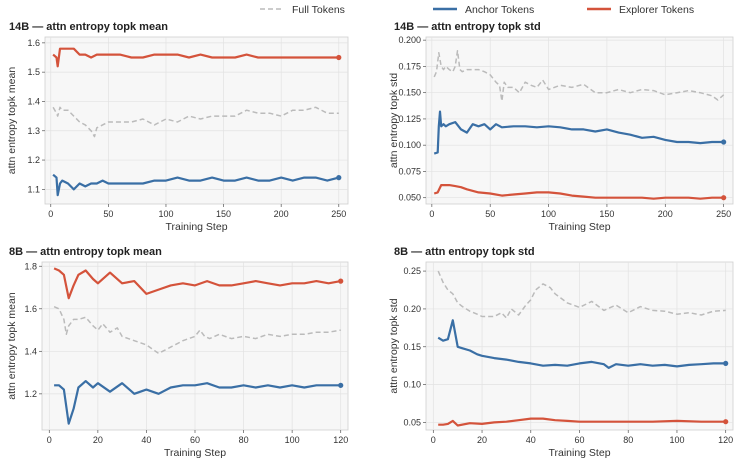 This screenshot has width=744, height=472. I want to click on ytick-label: 1.3, so click(33, 131).